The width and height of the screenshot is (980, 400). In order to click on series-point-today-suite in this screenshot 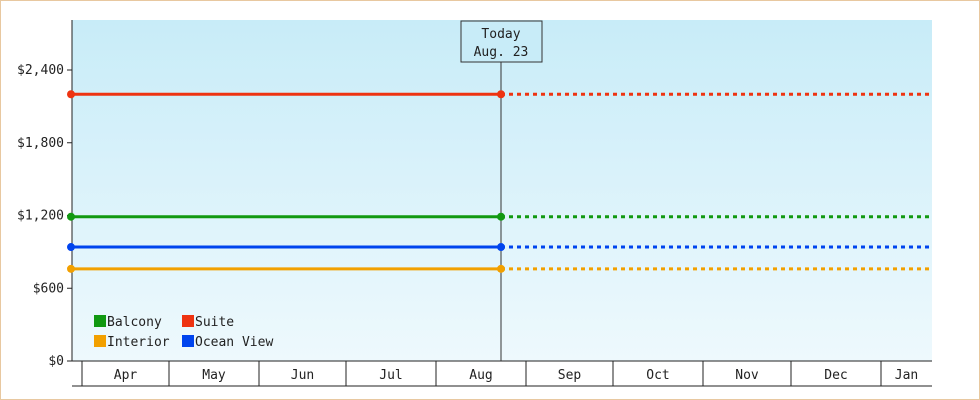, I will do `click(501, 94)`.